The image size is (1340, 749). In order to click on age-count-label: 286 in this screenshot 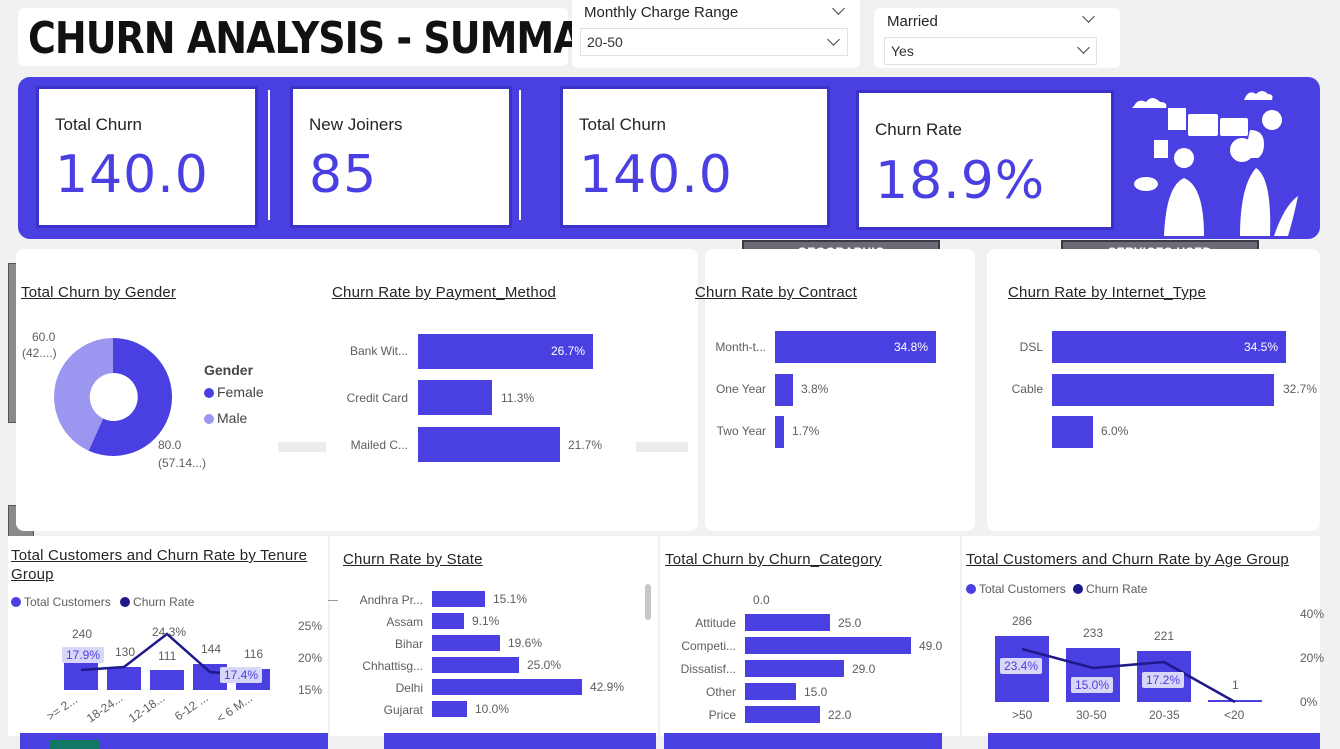, I will do `click(1022, 621)`.